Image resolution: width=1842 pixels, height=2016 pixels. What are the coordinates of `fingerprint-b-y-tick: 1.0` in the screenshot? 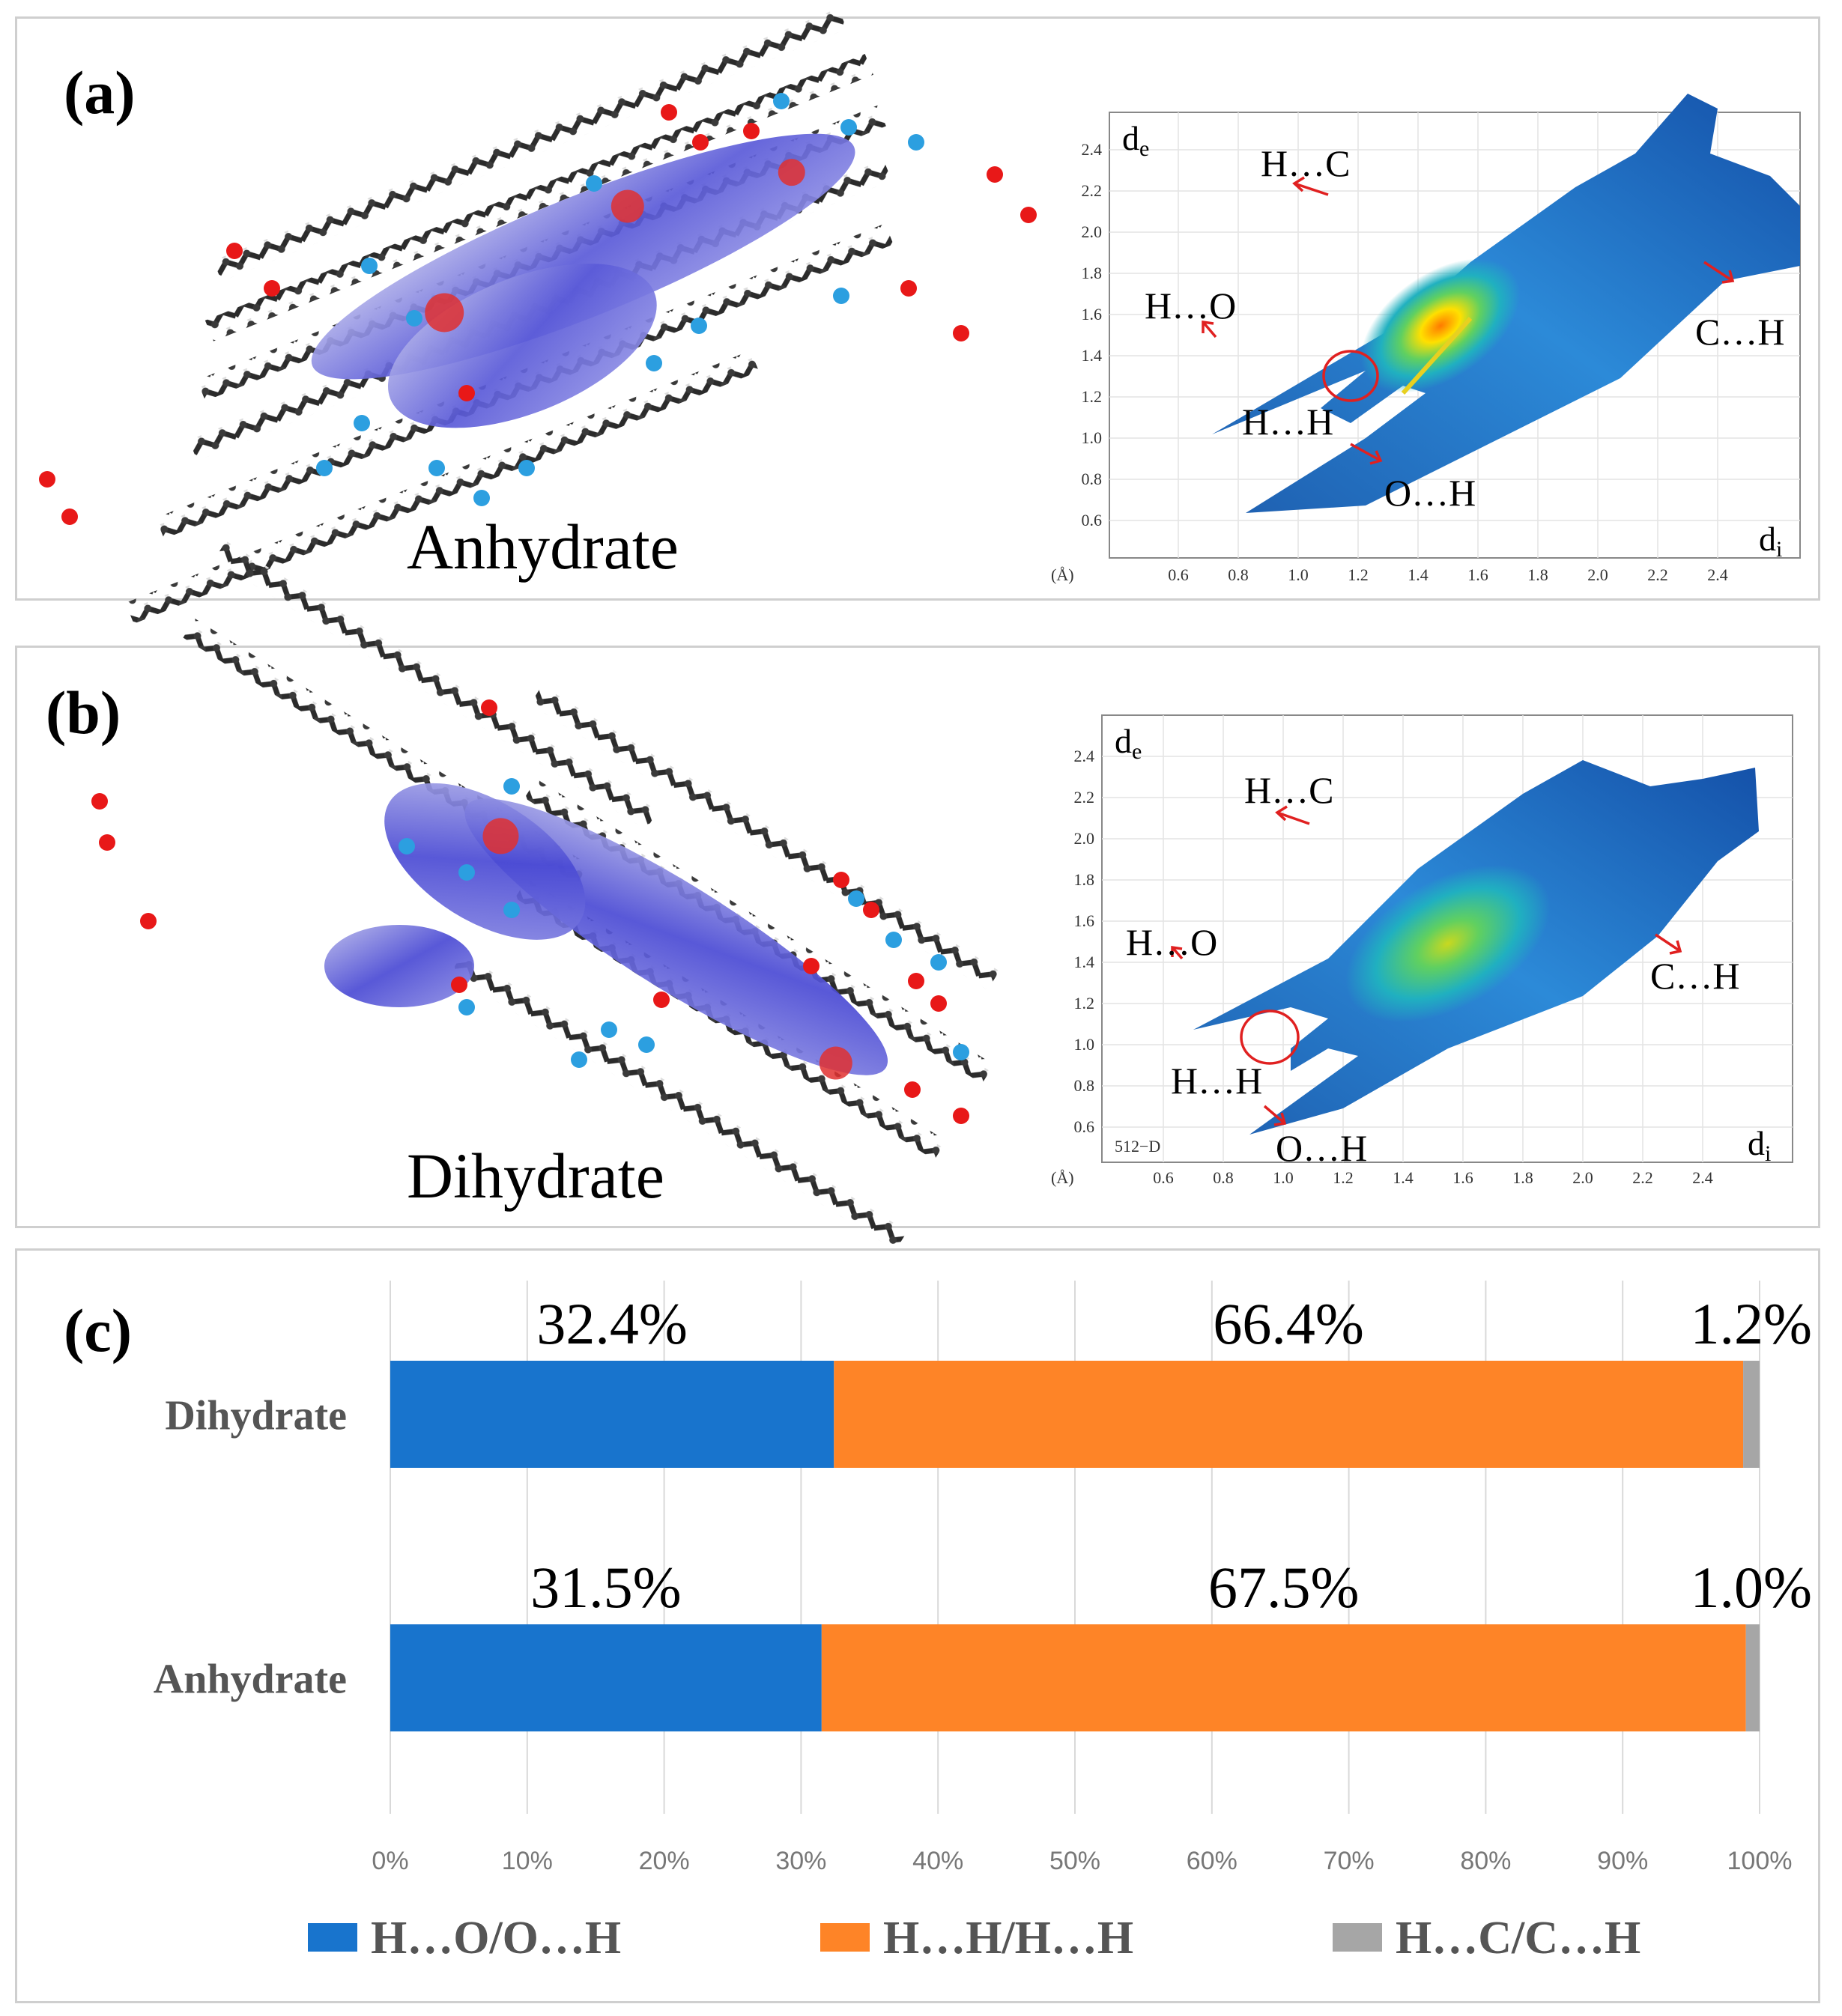 It's located at (1084, 1044).